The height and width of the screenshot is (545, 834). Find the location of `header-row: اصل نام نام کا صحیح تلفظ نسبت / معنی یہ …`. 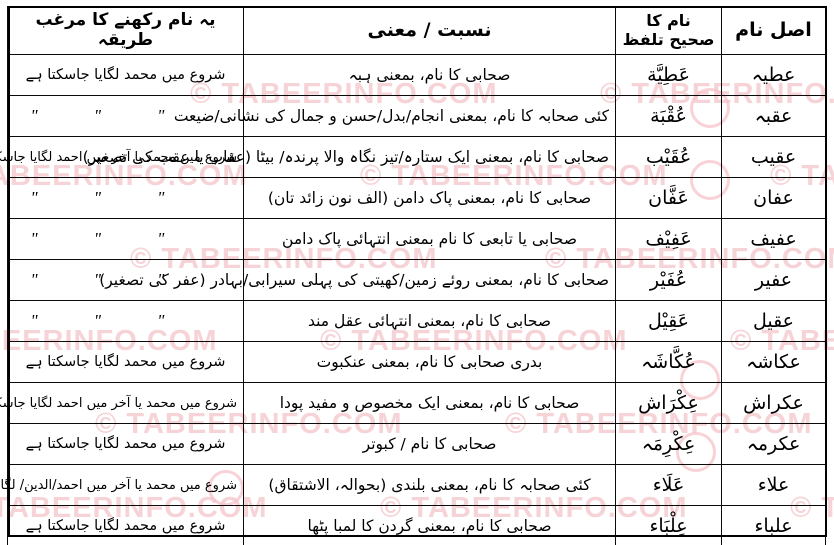

header-row: اصل نام نام کا صحیح تلفظ نسبت / معنی یہ … is located at coordinates (416, 30).